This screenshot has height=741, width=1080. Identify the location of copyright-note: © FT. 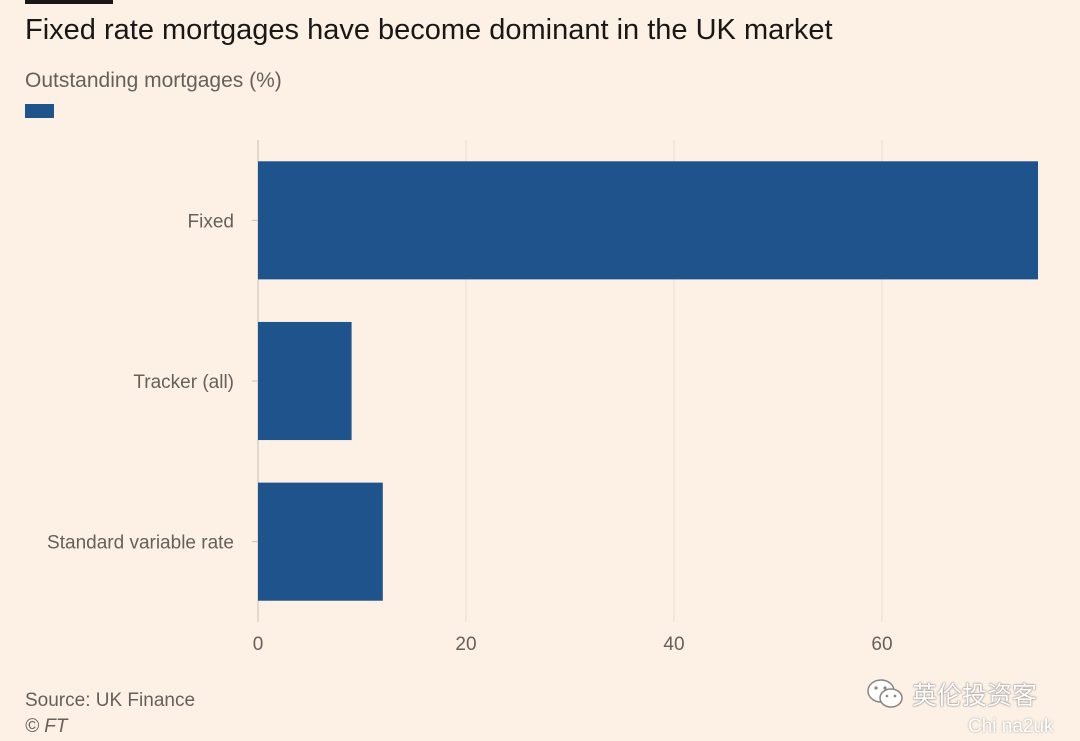
(46, 726).